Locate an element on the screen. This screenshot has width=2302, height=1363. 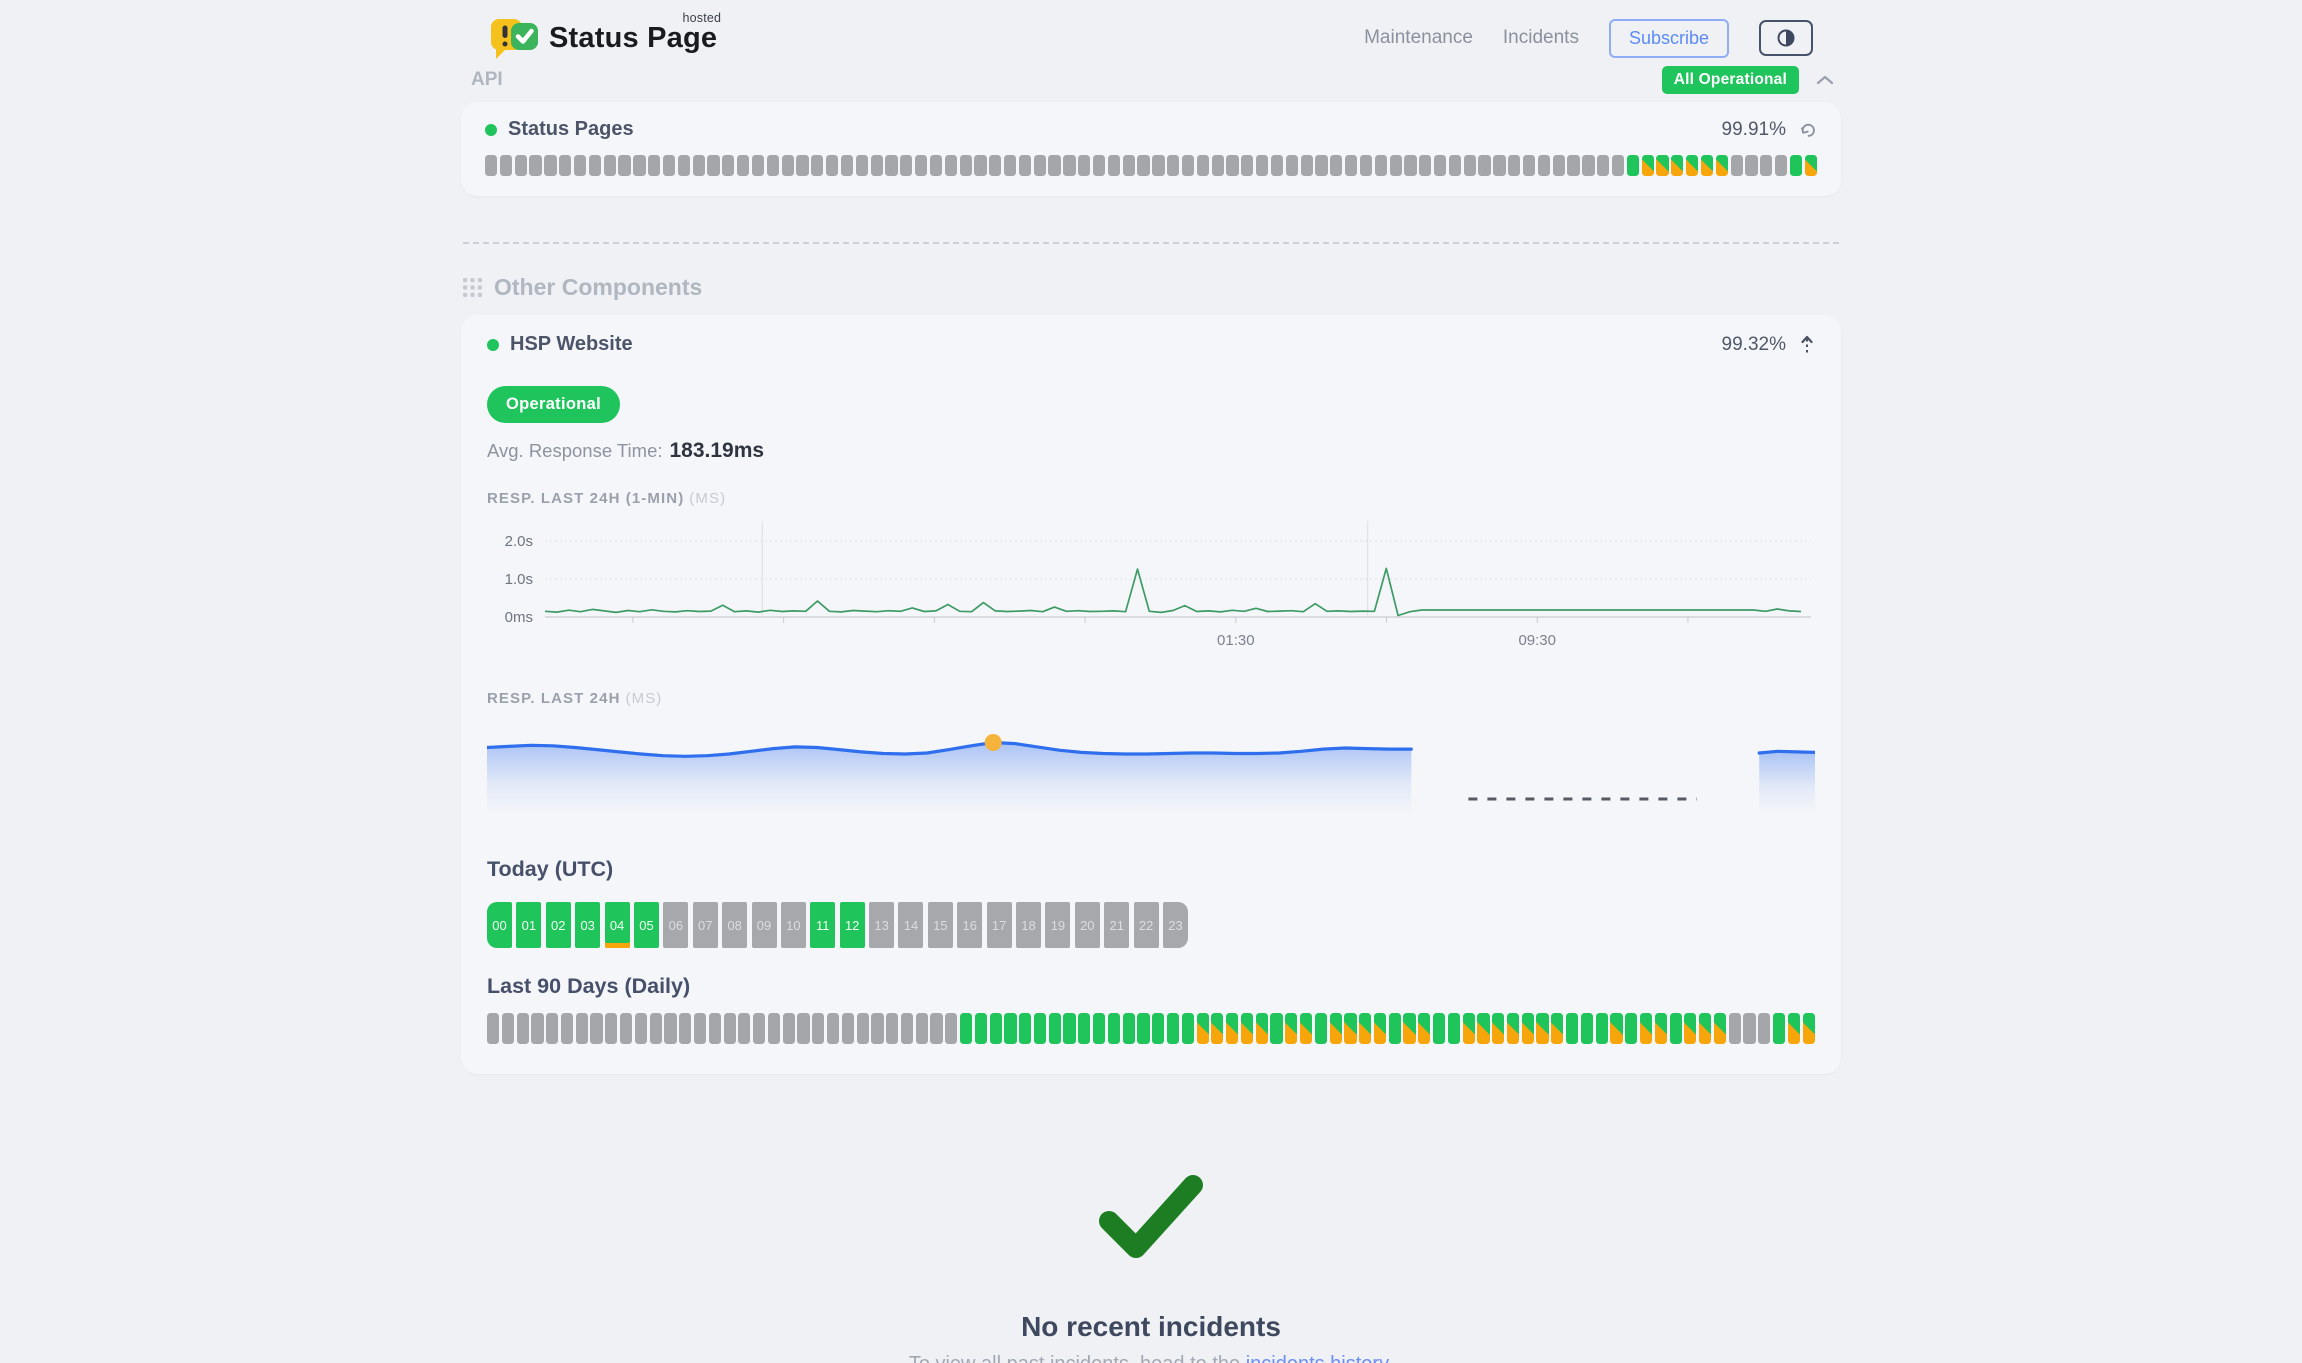
hour-block-01: 01 is located at coordinates (529, 925).